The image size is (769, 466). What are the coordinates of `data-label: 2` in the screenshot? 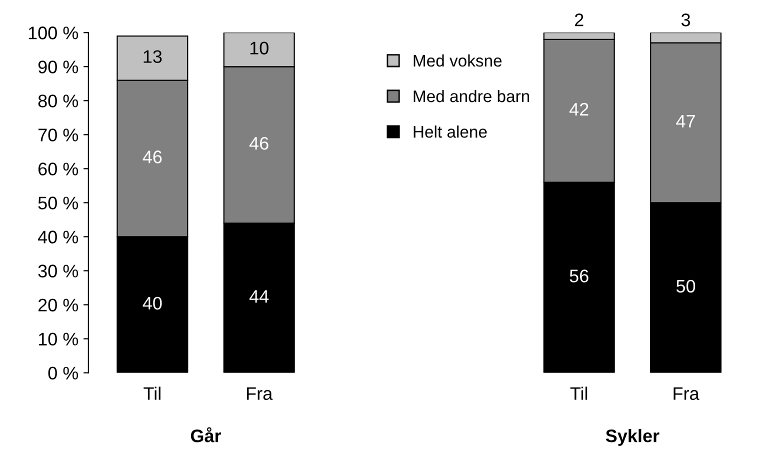 It's located at (579, 20).